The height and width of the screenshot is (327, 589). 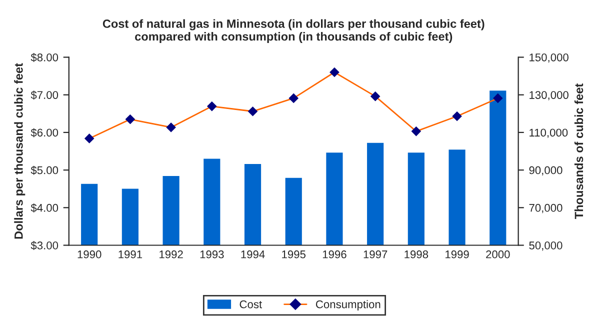 I want to click on y-tick-label: $7.00, so click(x=44, y=95).